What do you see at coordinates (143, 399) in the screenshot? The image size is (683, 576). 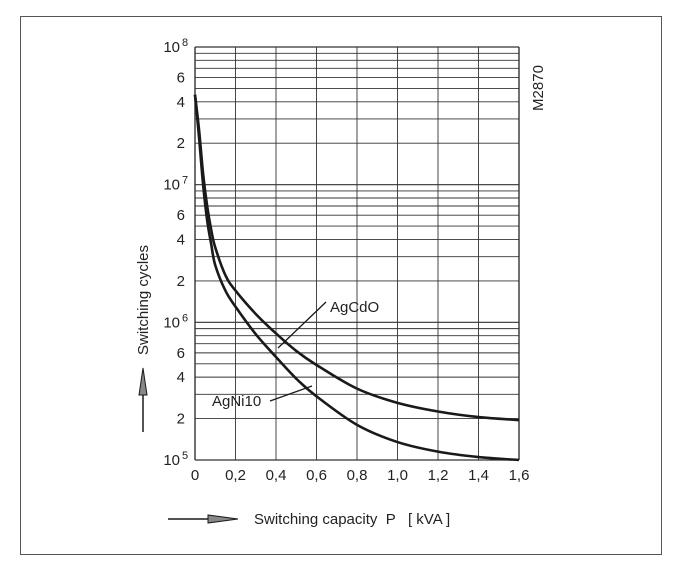 I see `y-axis-arrow` at bounding box center [143, 399].